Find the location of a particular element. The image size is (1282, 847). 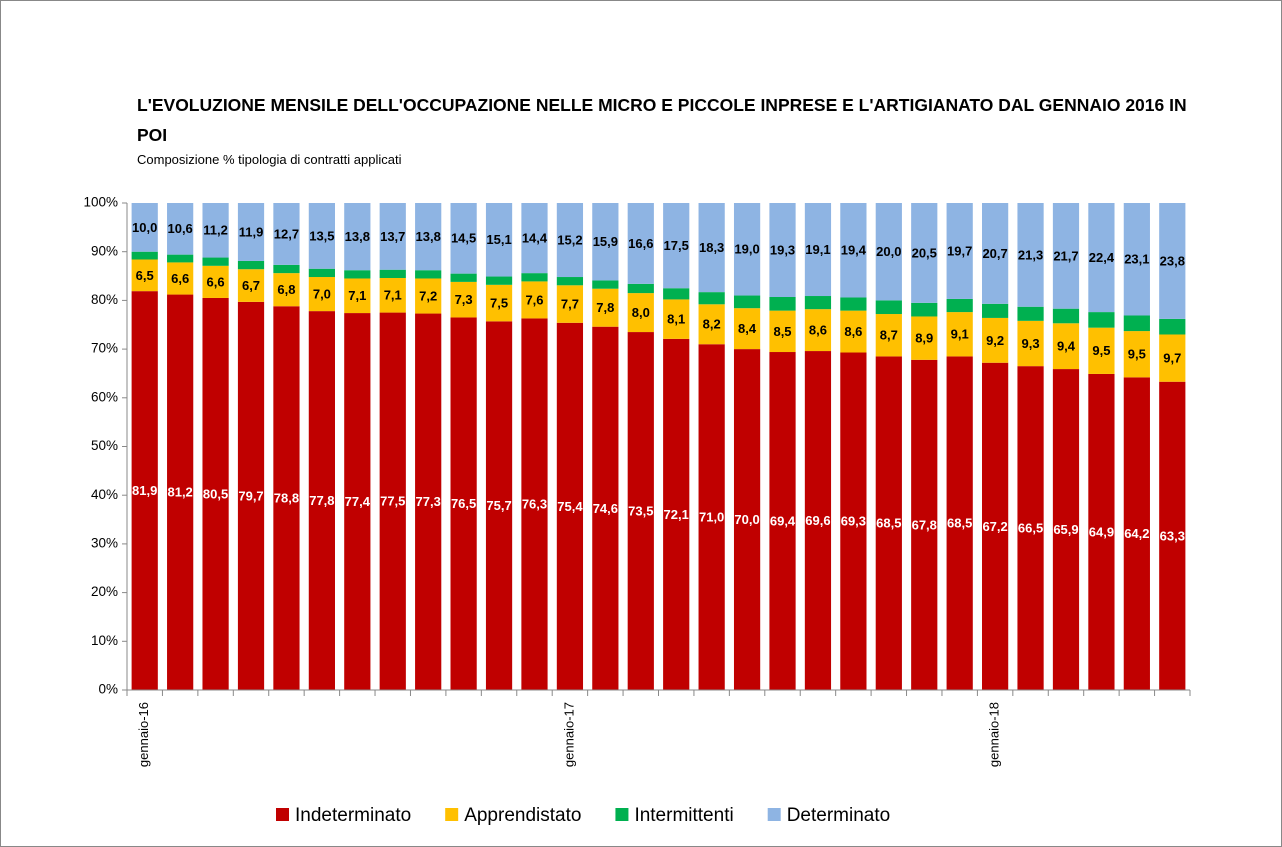

data-label: 77,4 is located at coordinates (358, 501).